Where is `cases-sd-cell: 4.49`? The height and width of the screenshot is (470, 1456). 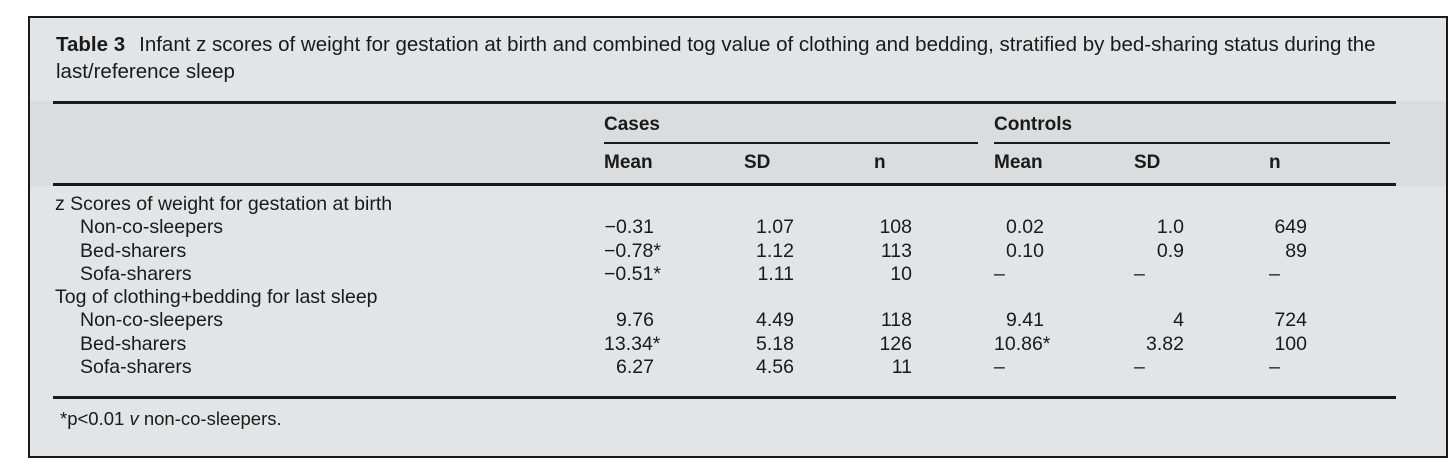
cases-sd-cell: 4.49 is located at coordinates (809, 320).